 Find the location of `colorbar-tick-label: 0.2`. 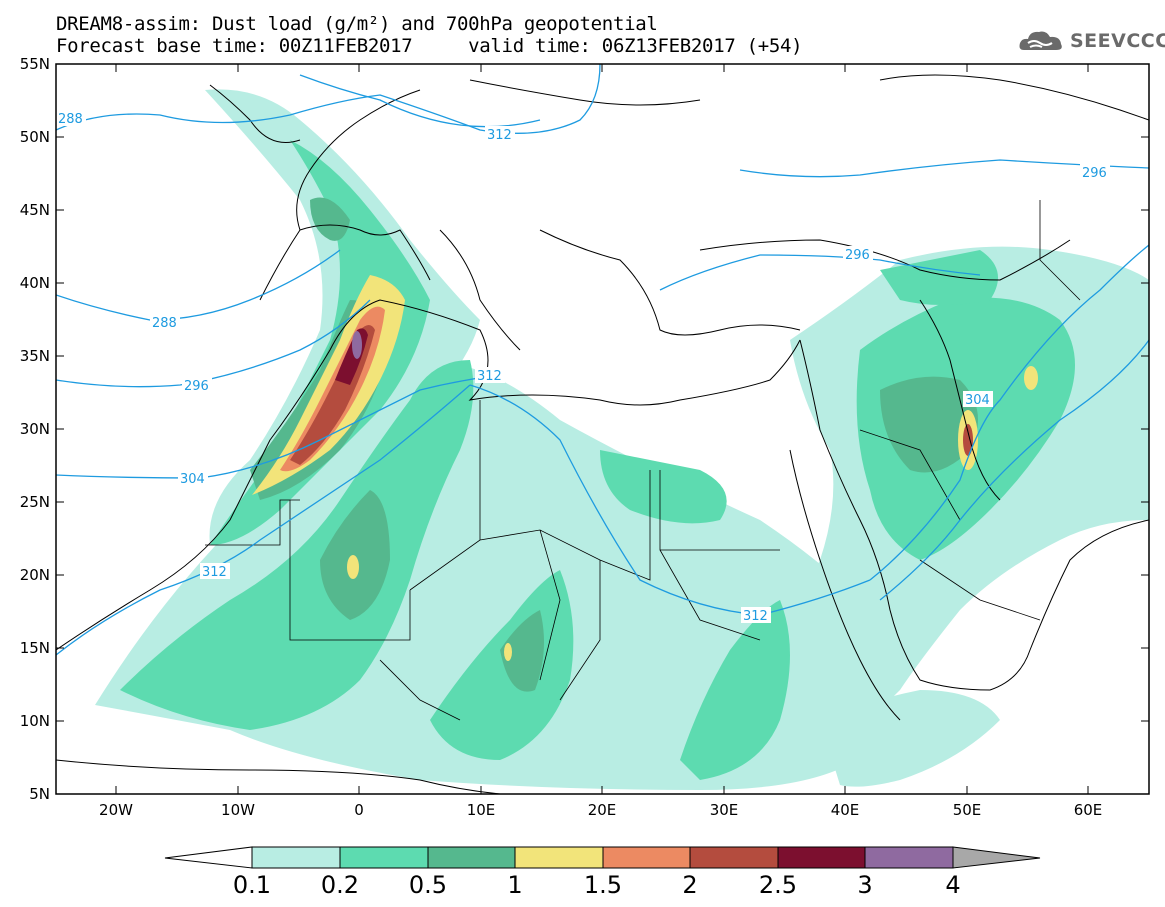

colorbar-tick-label: 0.2 is located at coordinates (340, 885).